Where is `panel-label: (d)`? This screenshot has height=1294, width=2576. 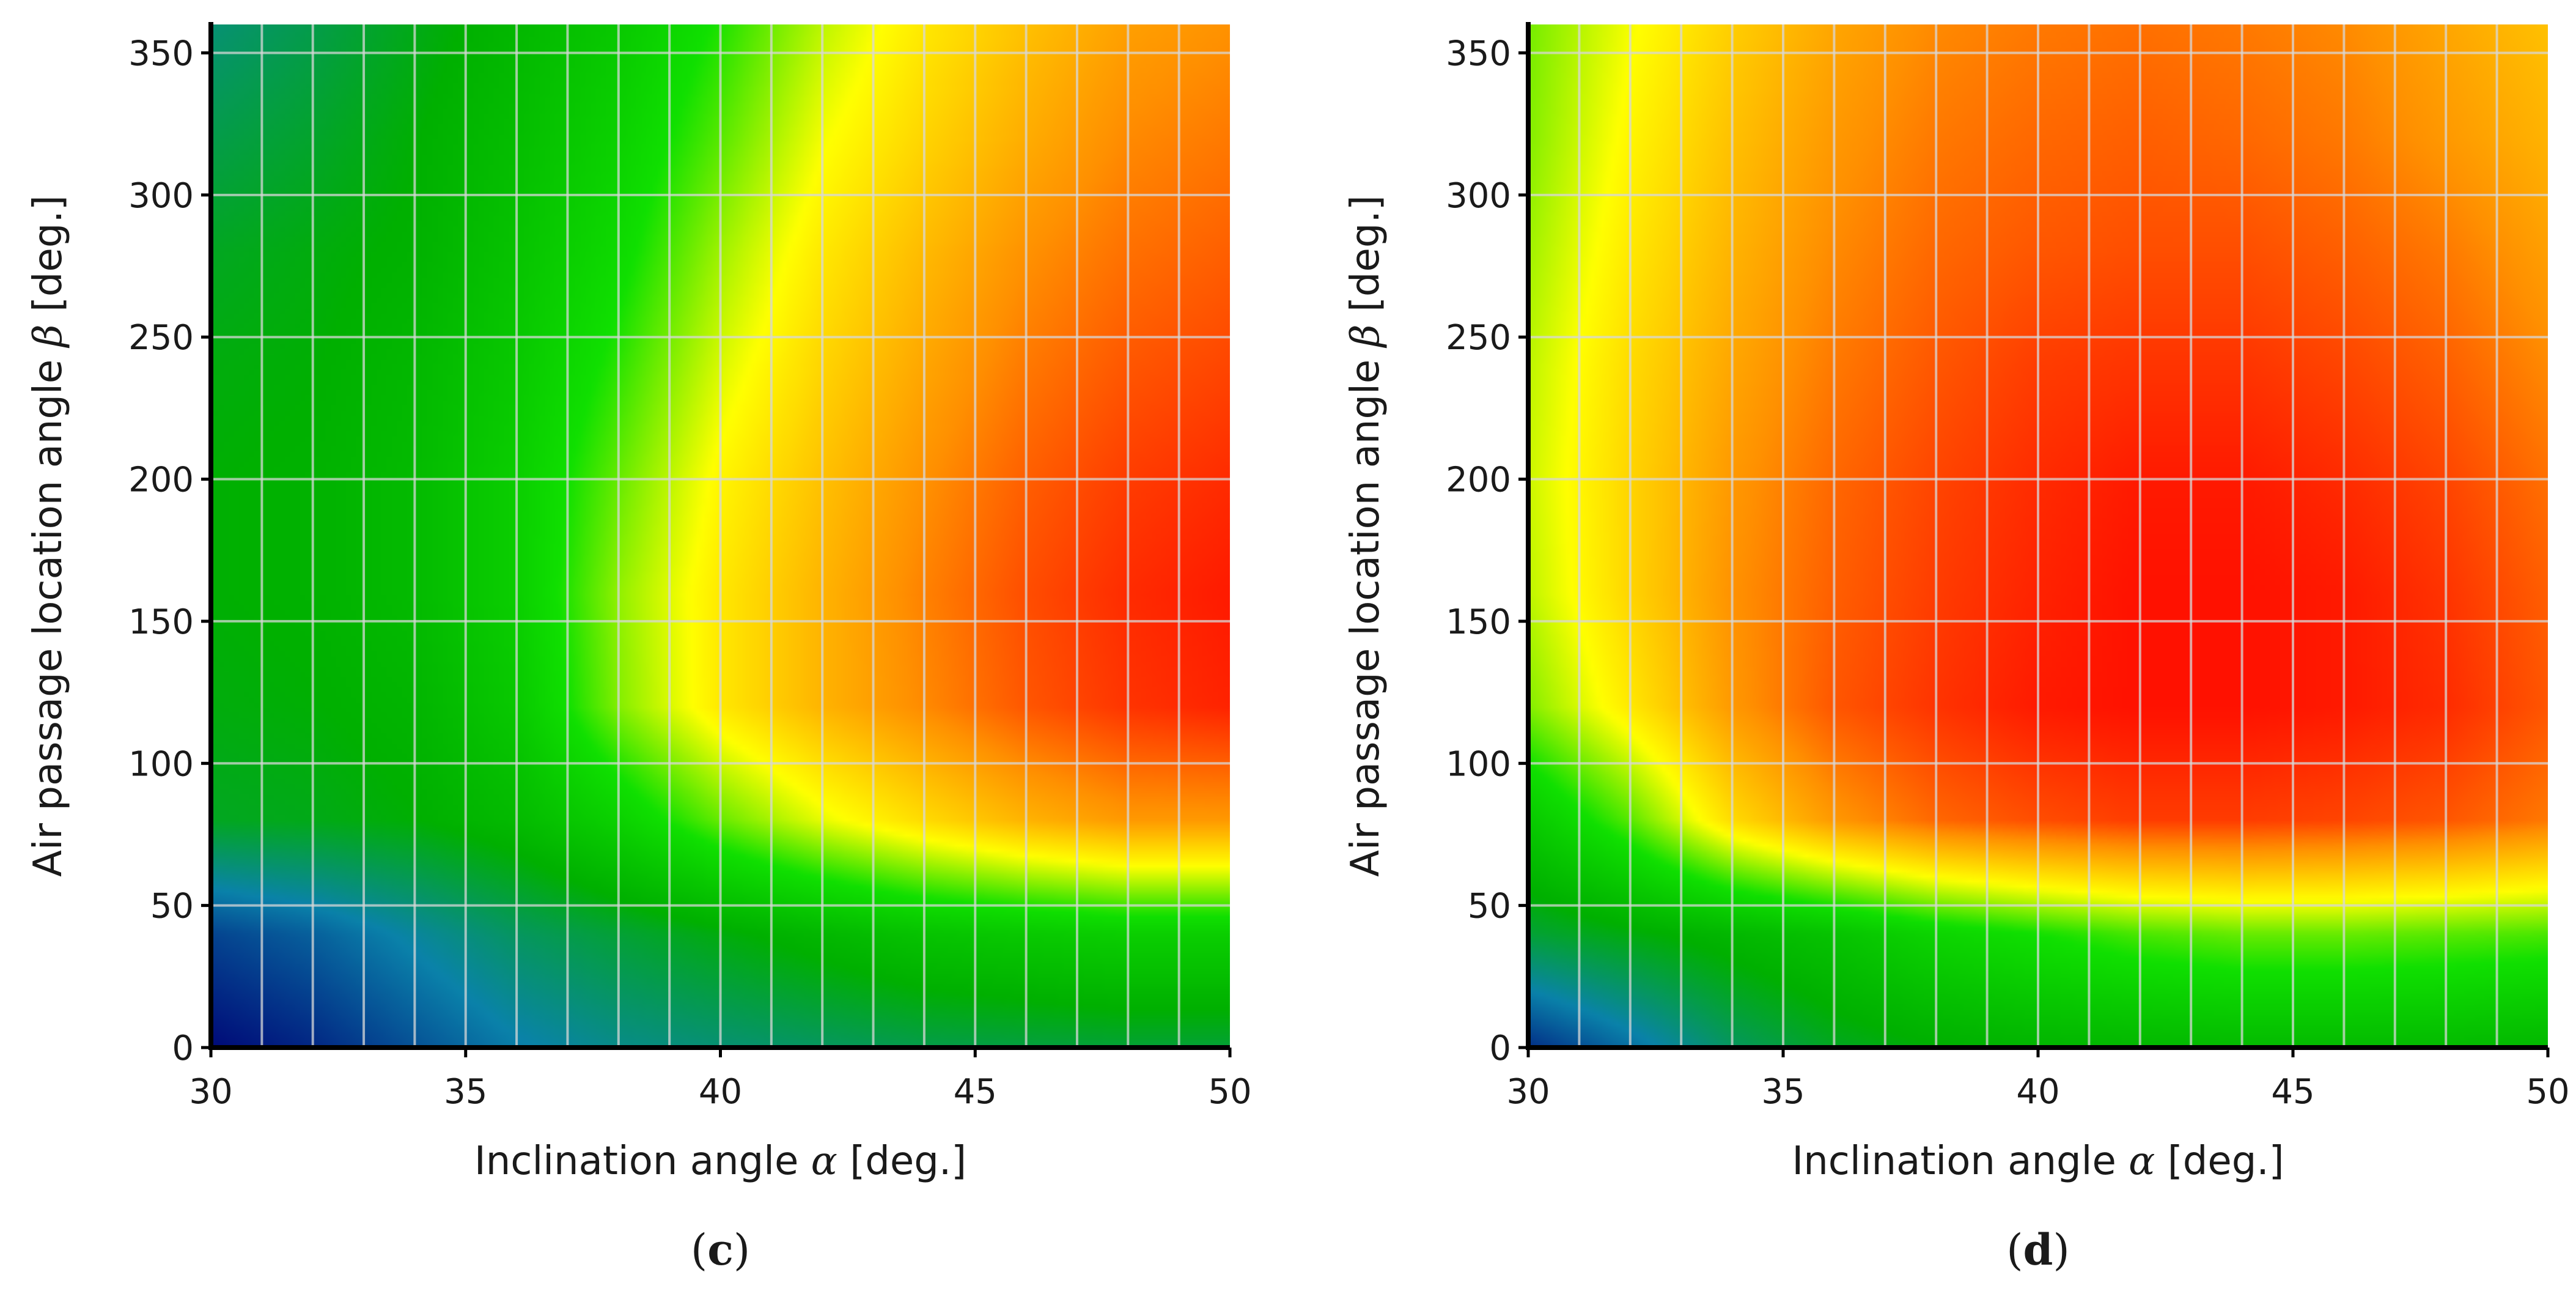 panel-label: (d) is located at coordinates (2038, 1249).